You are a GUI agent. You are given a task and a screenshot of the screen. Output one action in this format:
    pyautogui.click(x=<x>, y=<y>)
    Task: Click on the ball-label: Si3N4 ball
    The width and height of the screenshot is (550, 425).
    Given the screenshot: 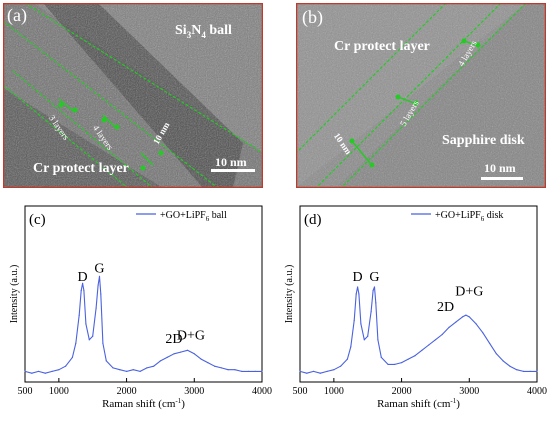 What is the action you would take?
    pyautogui.click(x=203, y=31)
    